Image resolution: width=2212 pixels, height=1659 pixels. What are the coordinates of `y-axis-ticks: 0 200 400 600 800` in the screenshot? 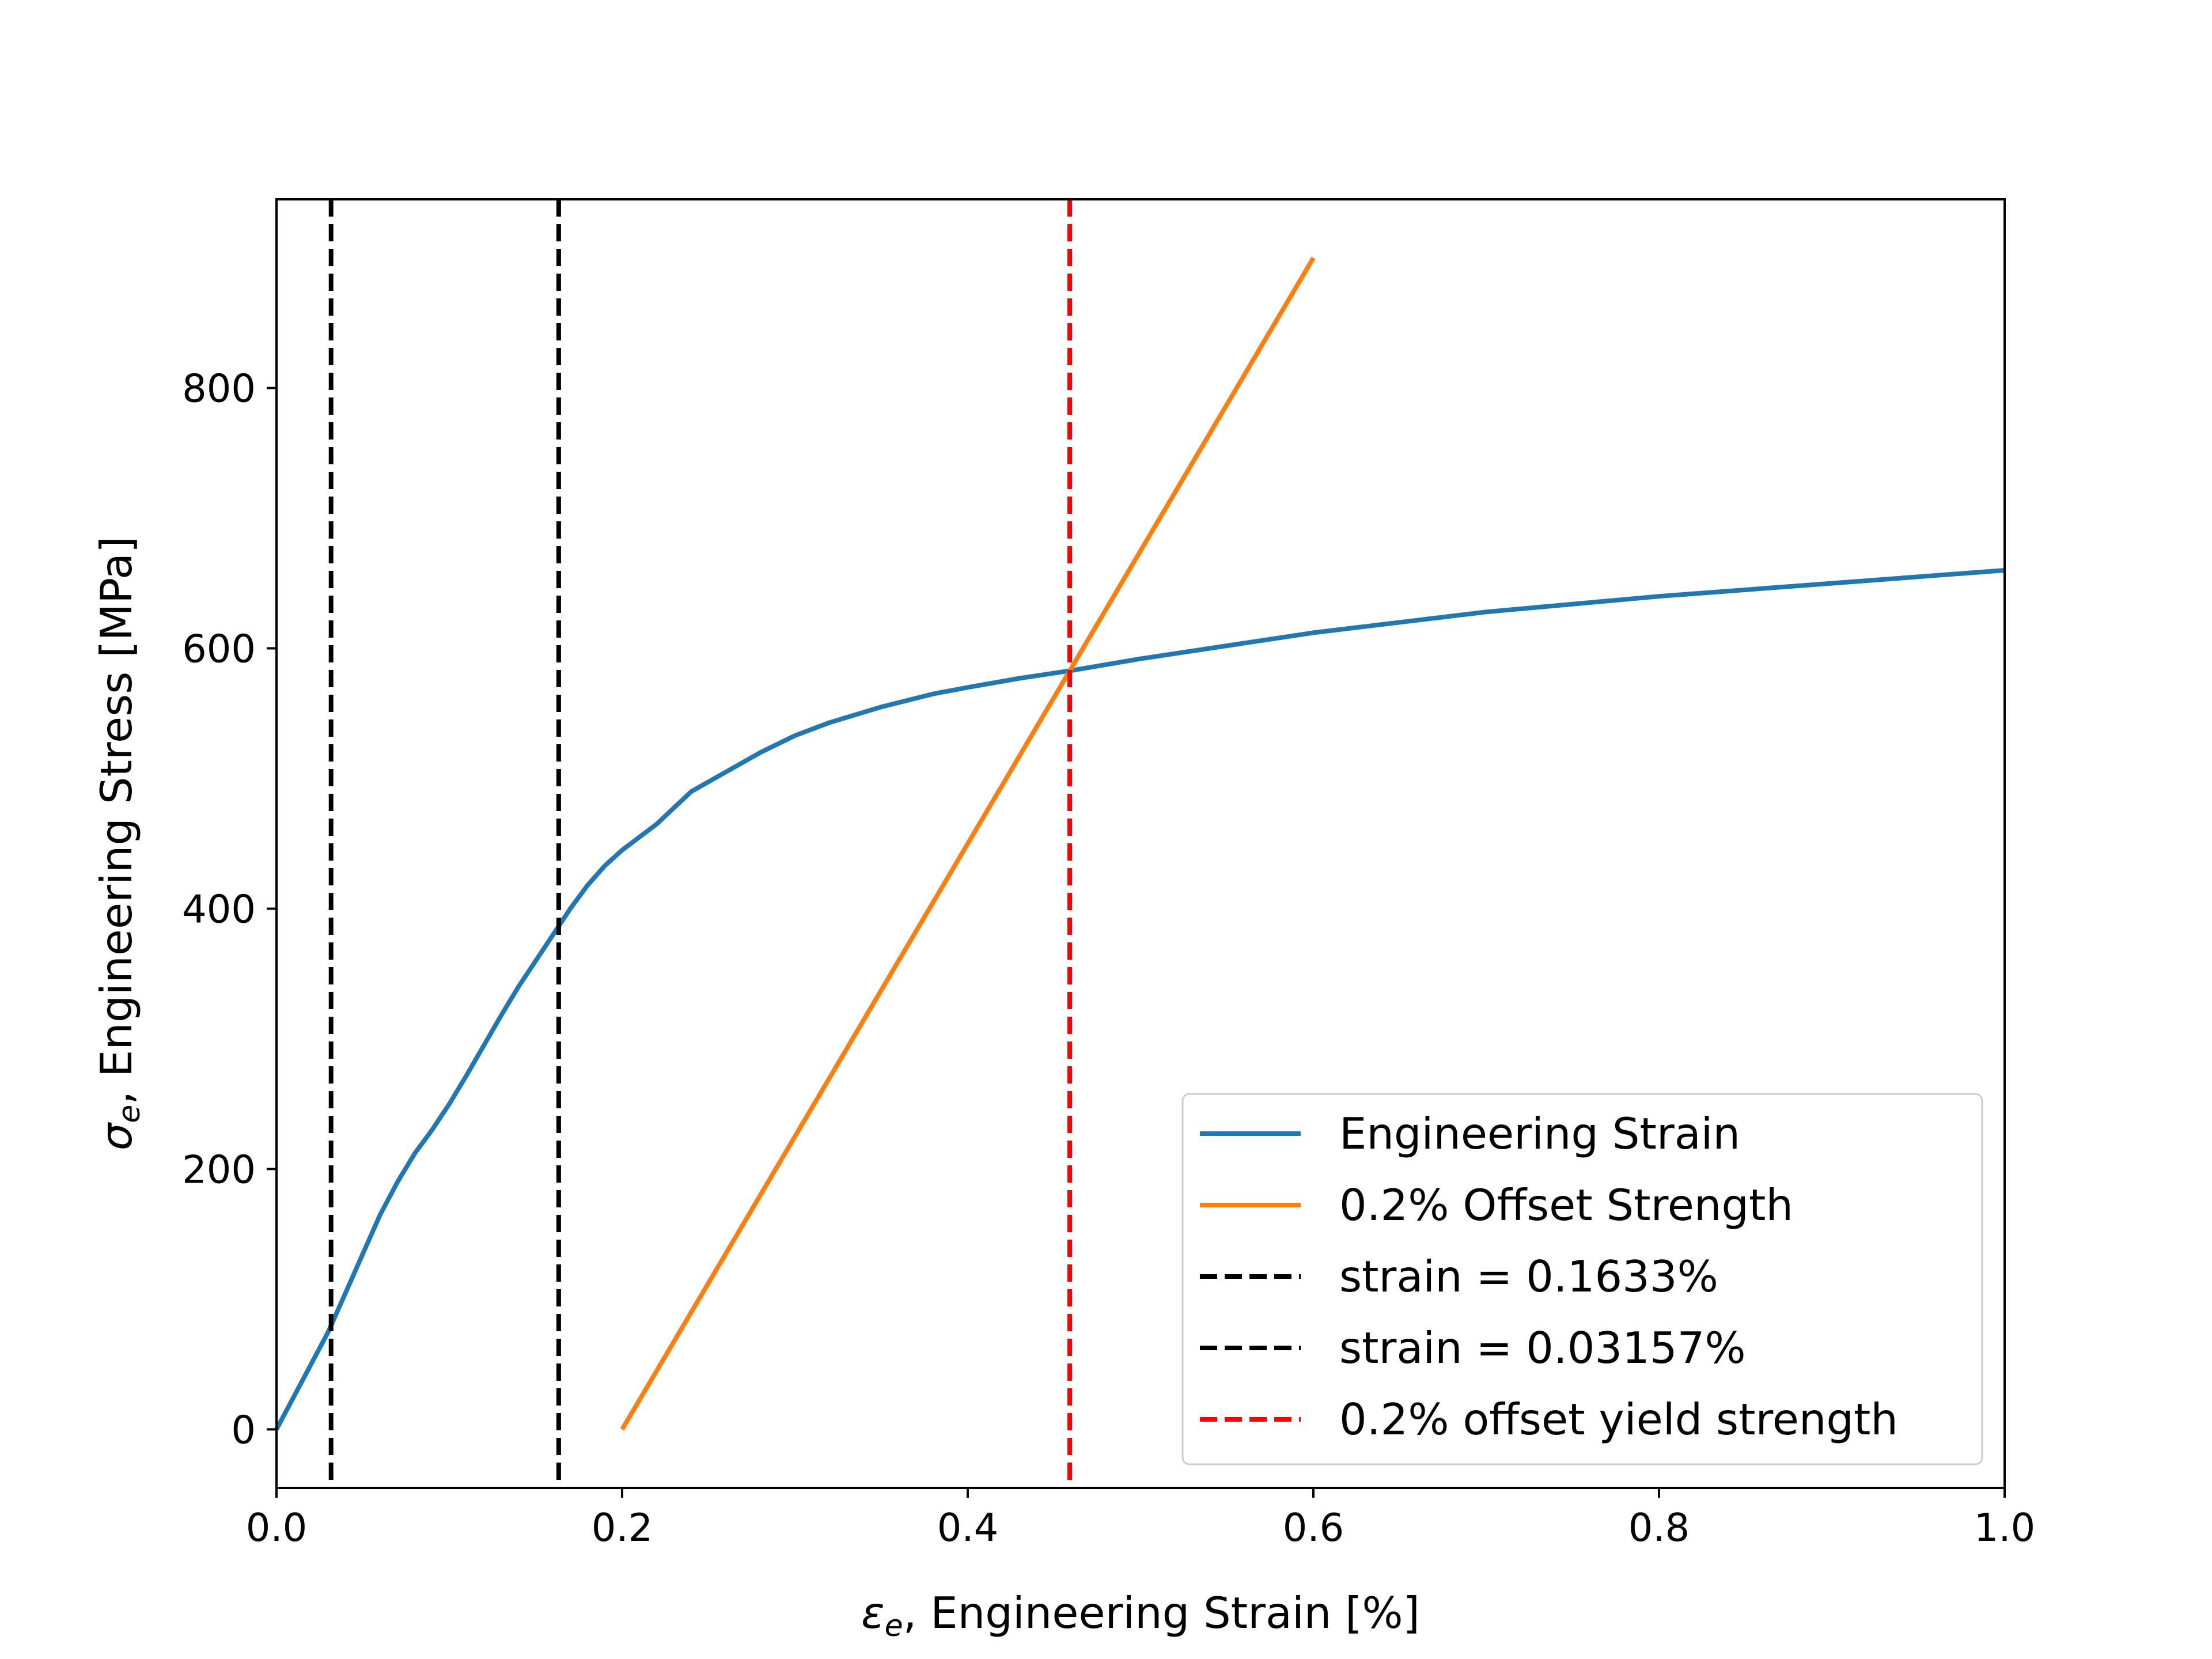 It's located at (229, 909).